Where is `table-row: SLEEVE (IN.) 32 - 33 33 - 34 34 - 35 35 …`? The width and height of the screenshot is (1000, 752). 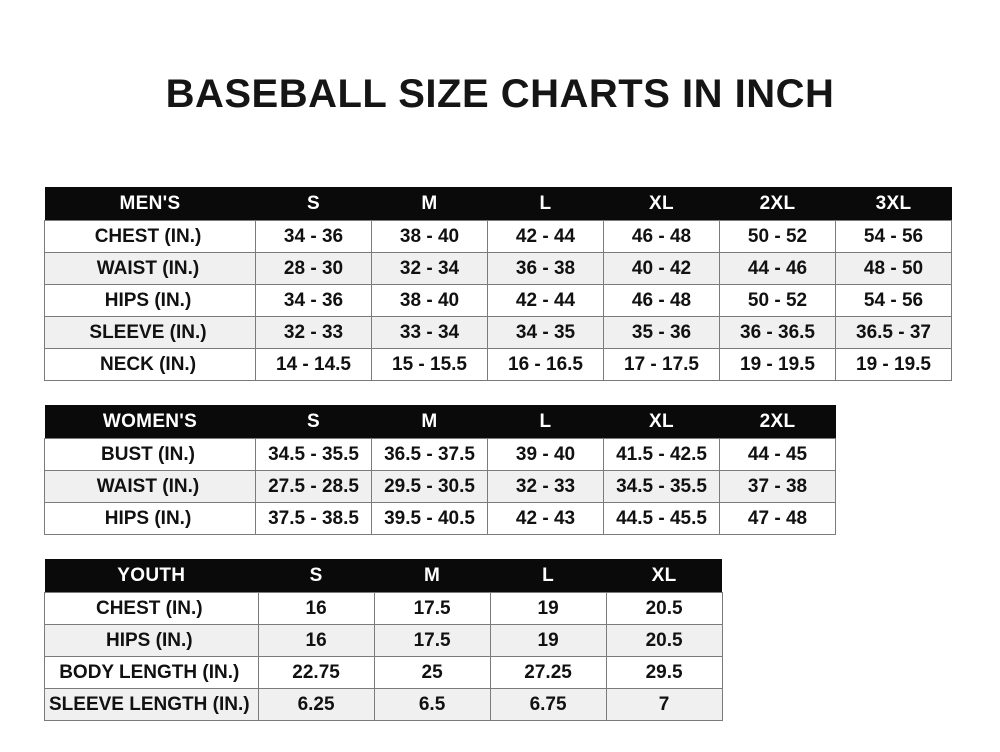 table-row: SLEEVE (IN.) 32 - 33 33 - 34 34 - 35 35 … is located at coordinates (498, 332).